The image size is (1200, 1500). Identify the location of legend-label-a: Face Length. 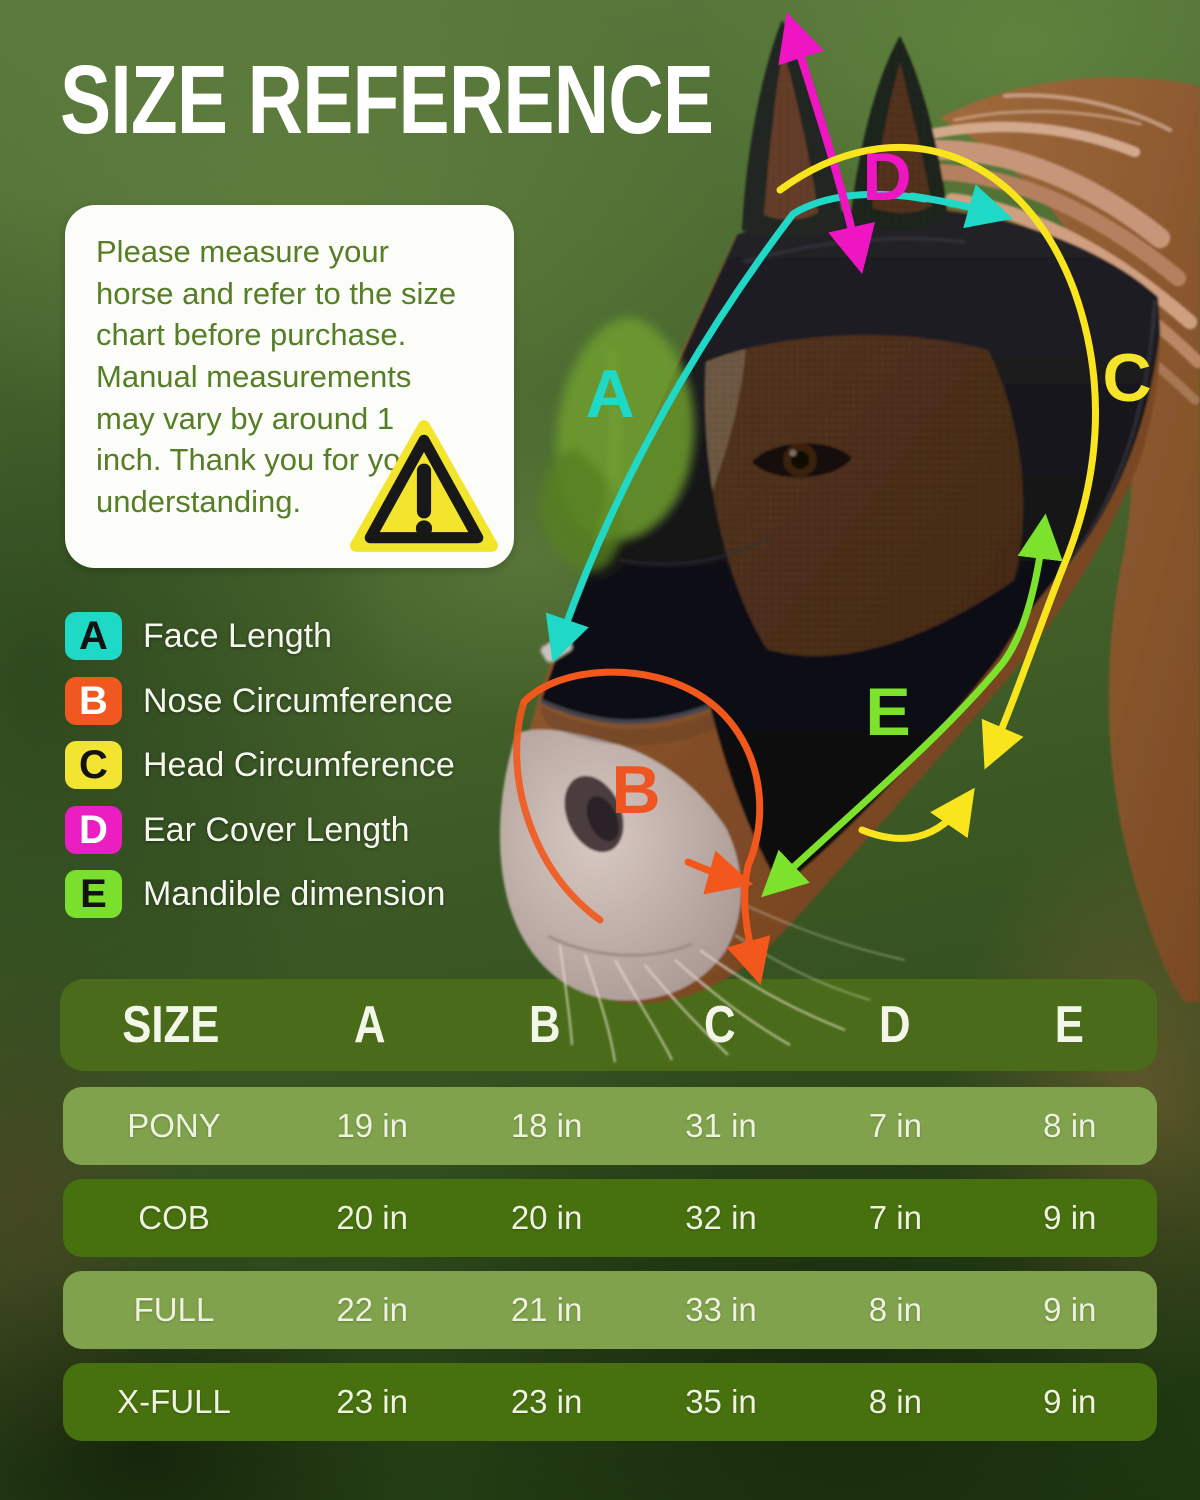
(238, 635).